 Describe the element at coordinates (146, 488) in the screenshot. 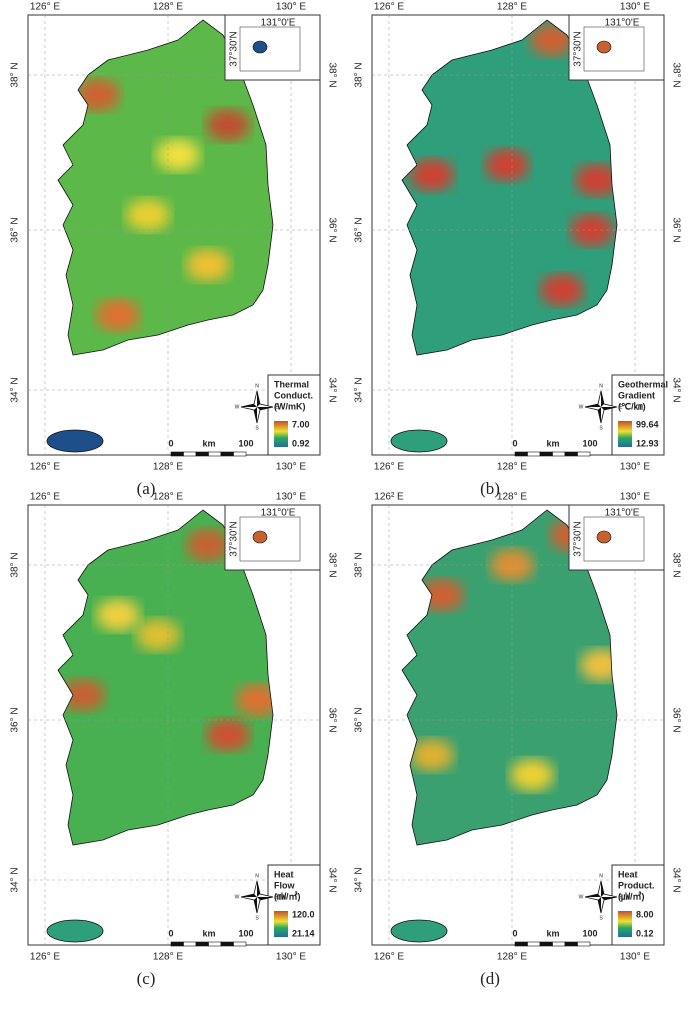

I see `panel-caption: (a)` at that location.